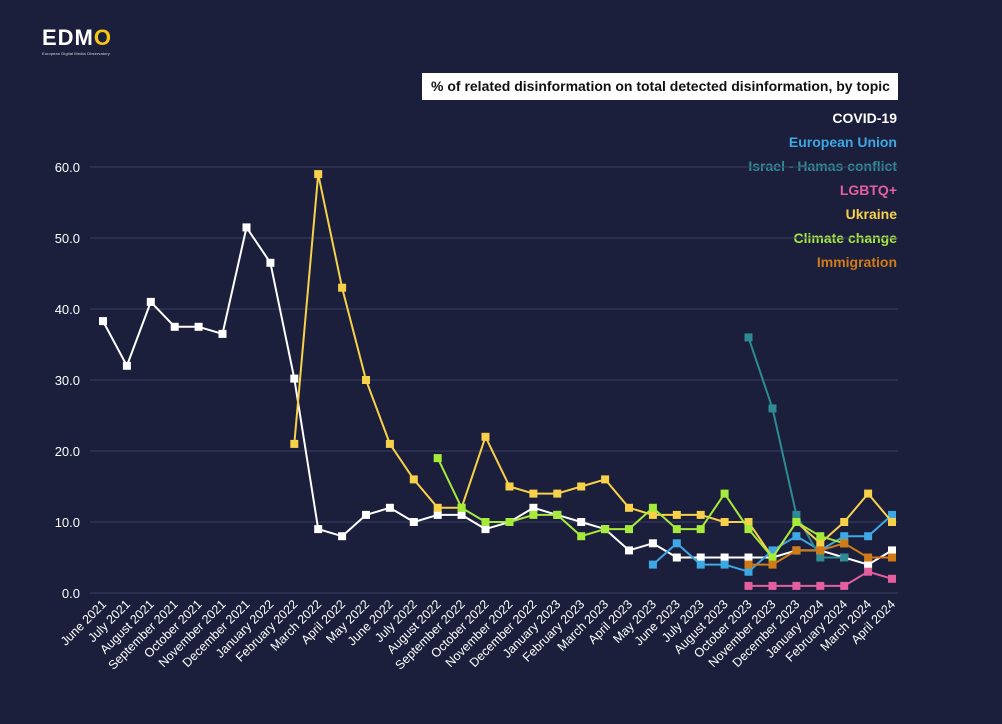  What do you see at coordinates (820, 578) in the screenshot?
I see `series-lgbtq-` at bounding box center [820, 578].